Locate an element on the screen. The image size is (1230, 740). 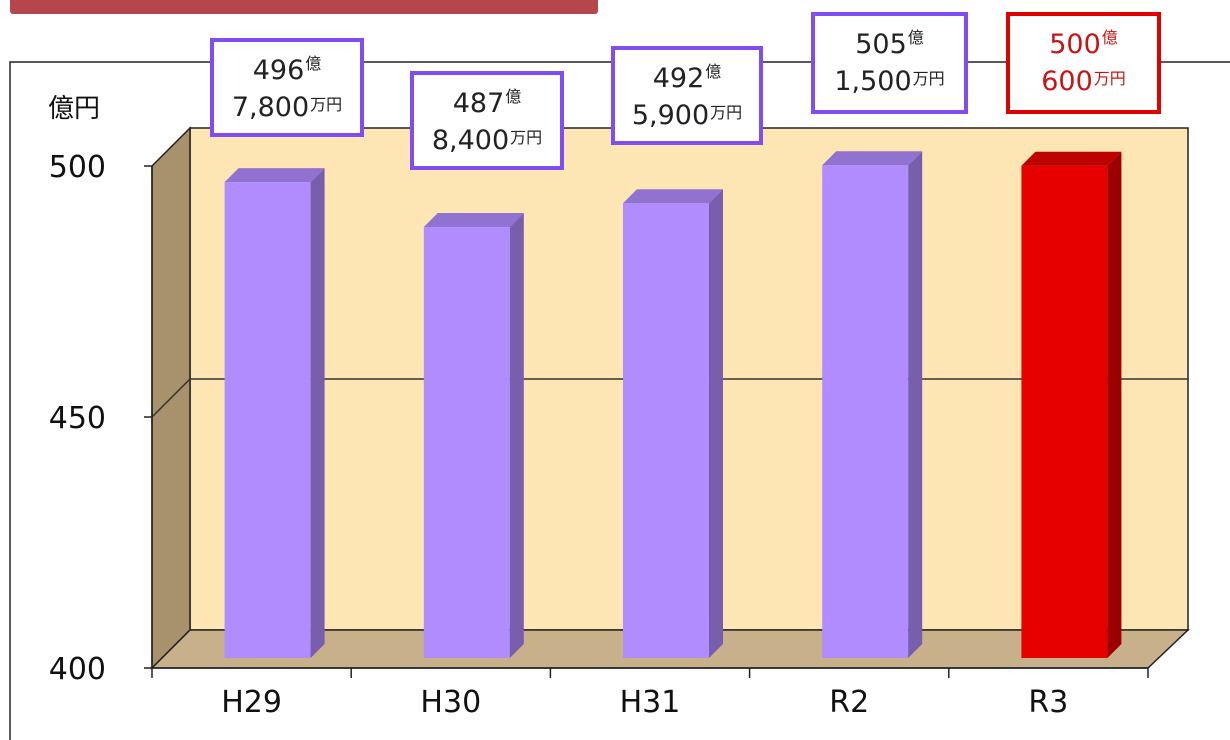
callout-oku-line: 500億 is located at coordinates (1083, 44).